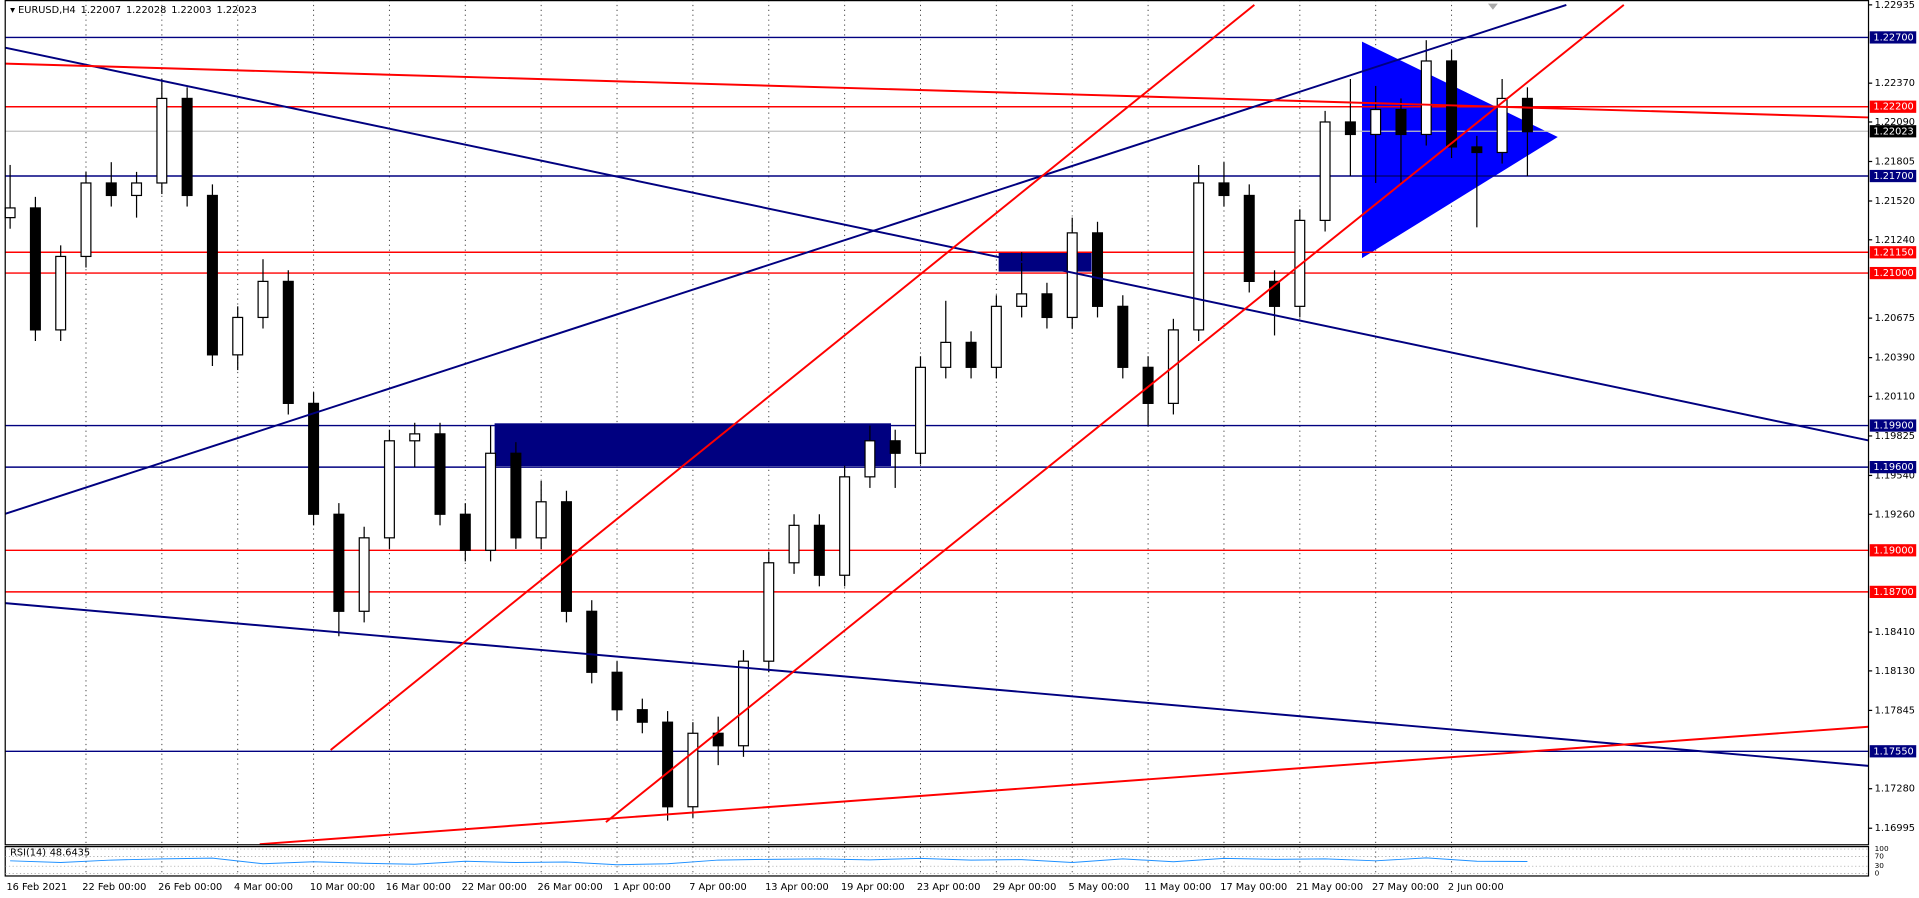 The height and width of the screenshot is (898, 1919). I want to click on x-tick-label: 5 May 00:00, so click(1099, 887).